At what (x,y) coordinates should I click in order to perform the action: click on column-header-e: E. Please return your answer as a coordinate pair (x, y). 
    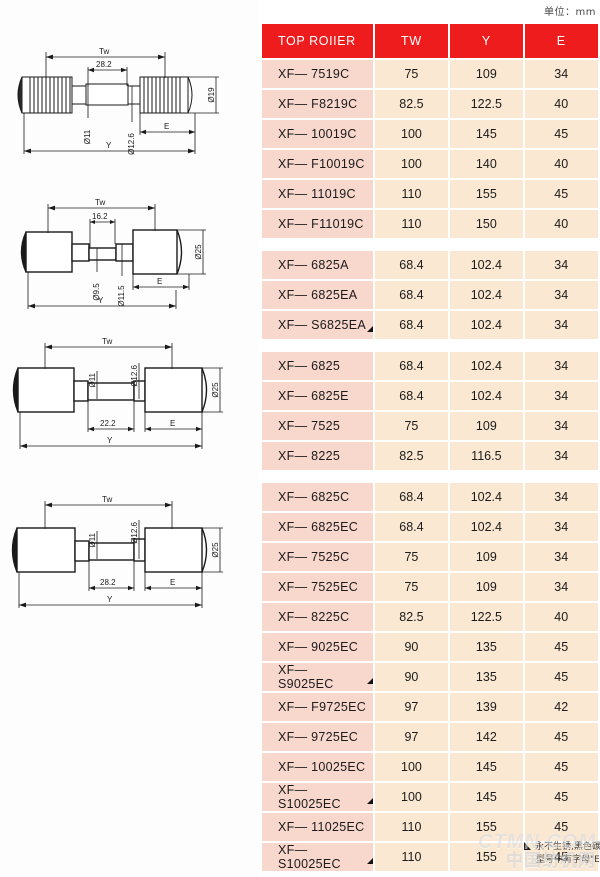
    Looking at the image, I should click on (561, 41).